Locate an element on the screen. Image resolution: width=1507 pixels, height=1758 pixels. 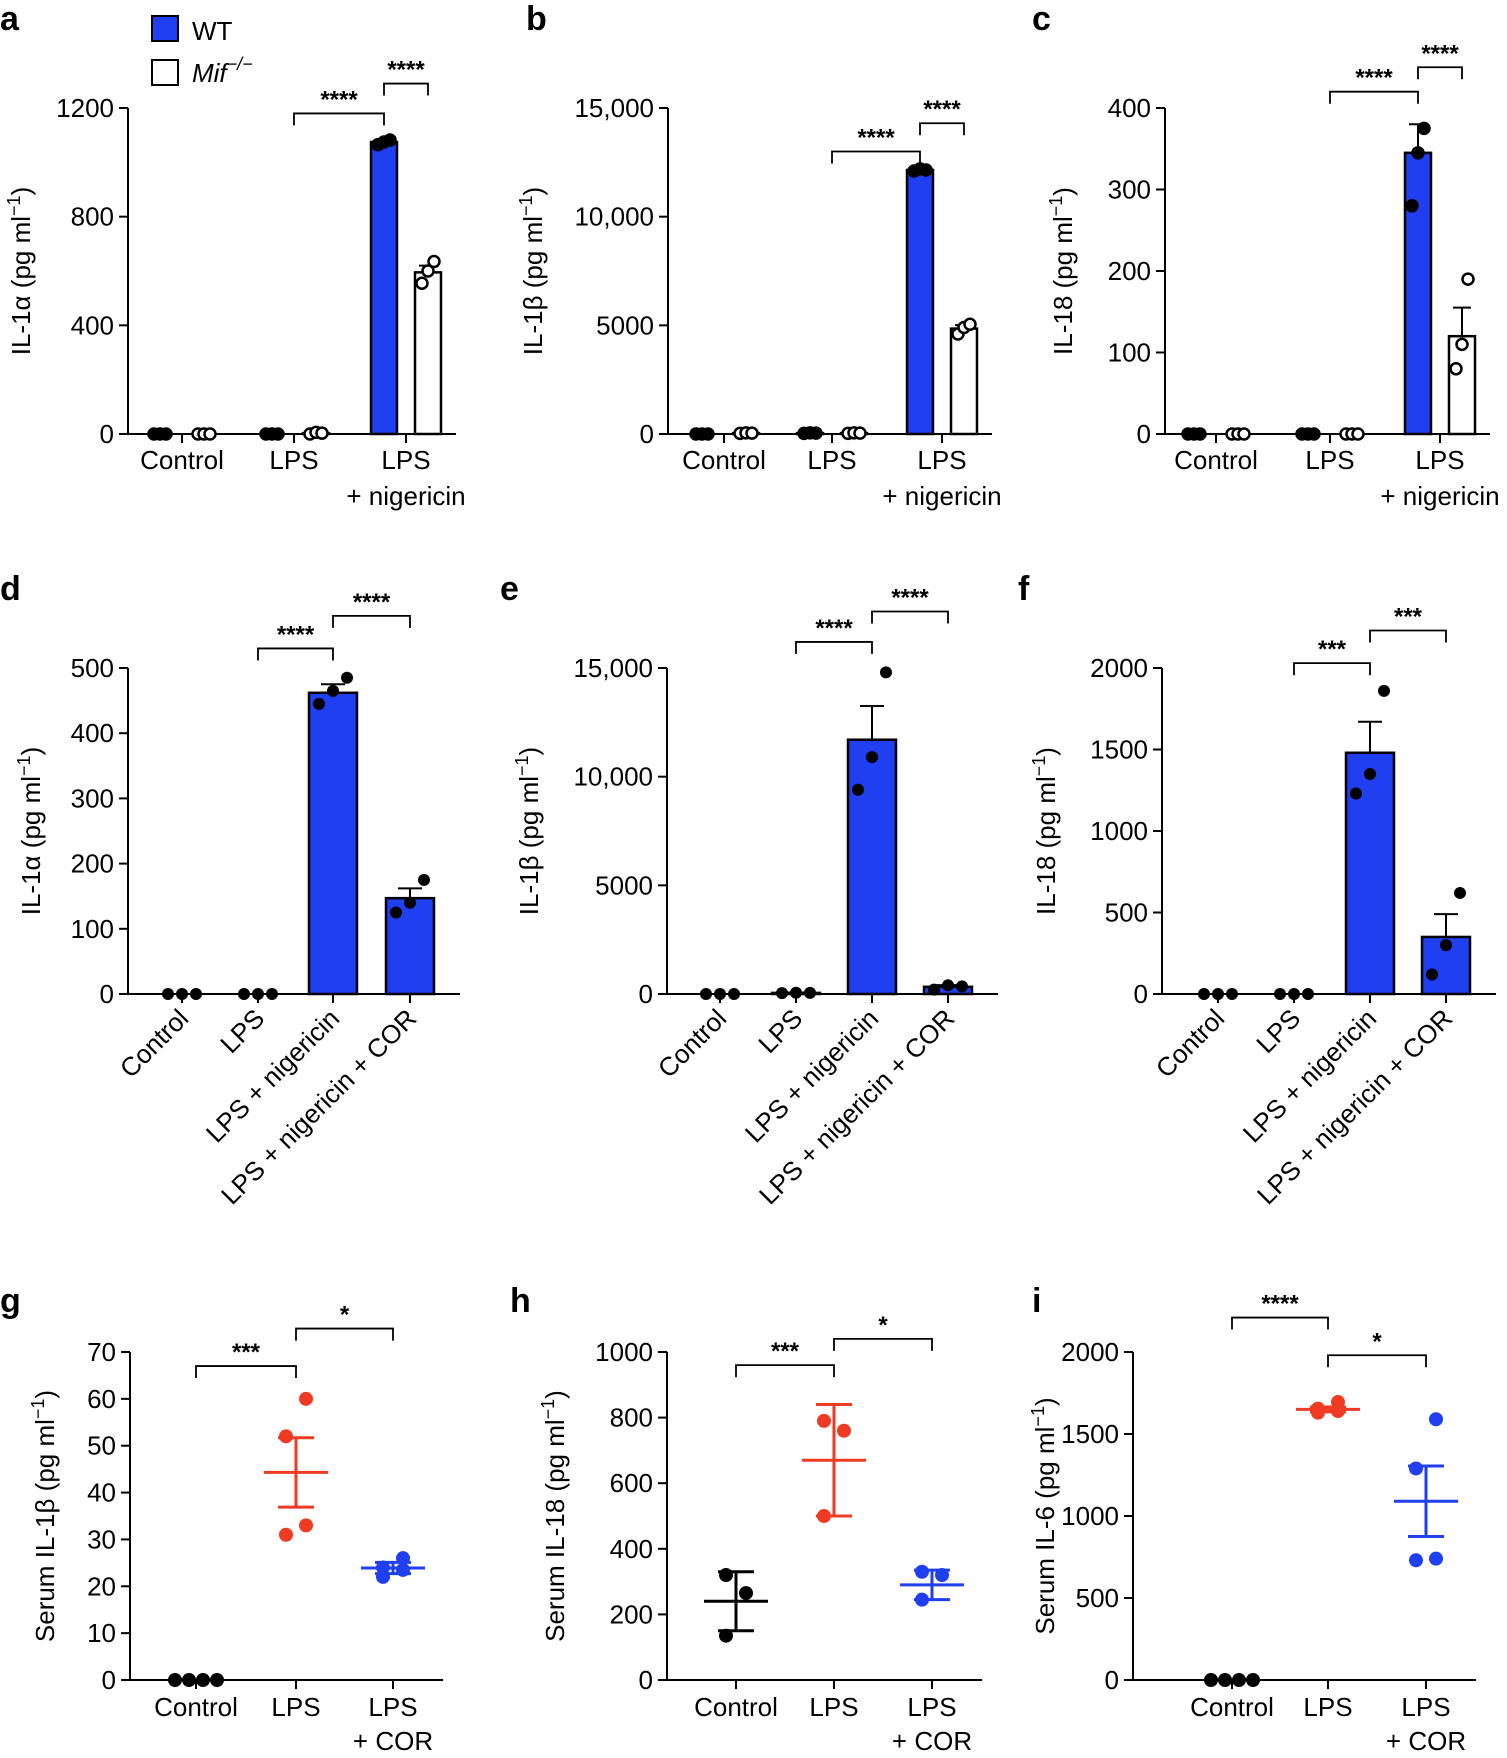
bar-a-WT is located at coordinates (384, 288).